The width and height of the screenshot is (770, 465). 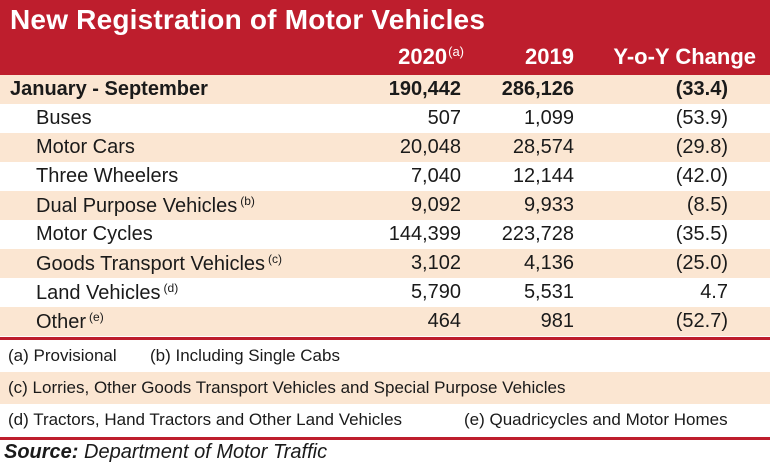 What do you see at coordinates (557, 321) in the screenshot?
I see `cell-2019: 981` at bounding box center [557, 321].